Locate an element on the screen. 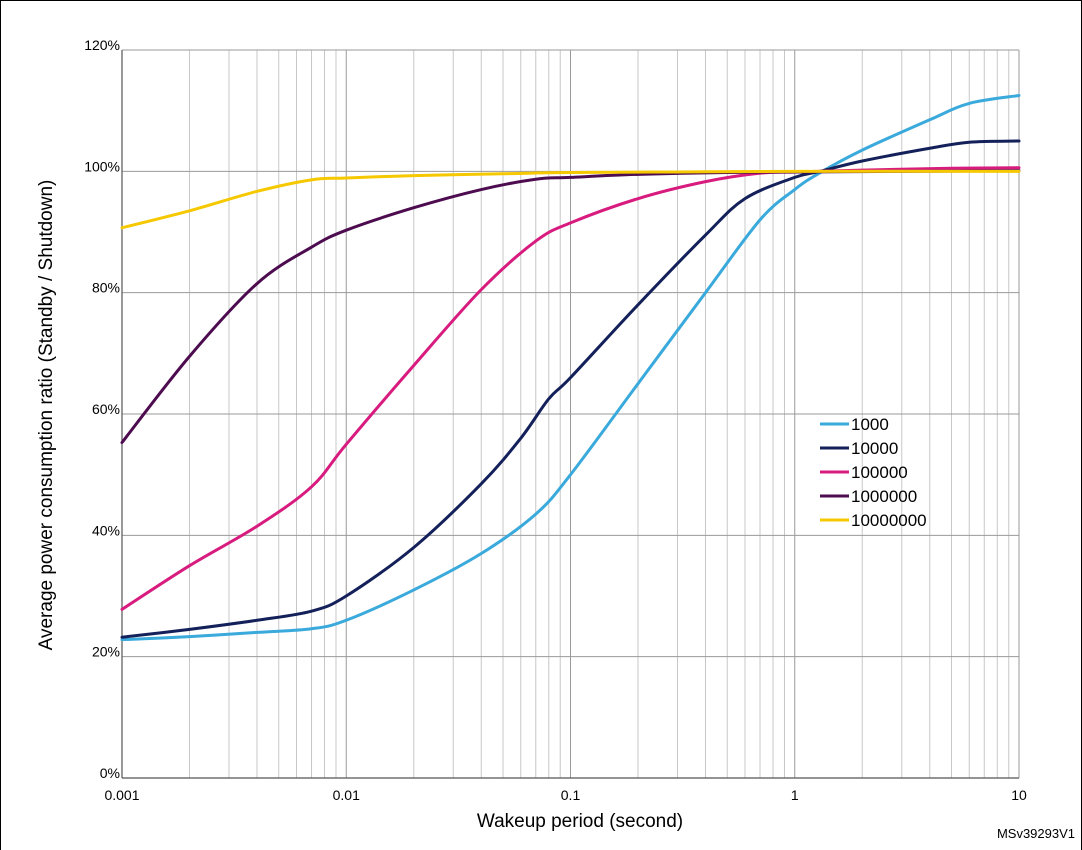  y-tick-label: 20% is located at coordinates (106, 652).